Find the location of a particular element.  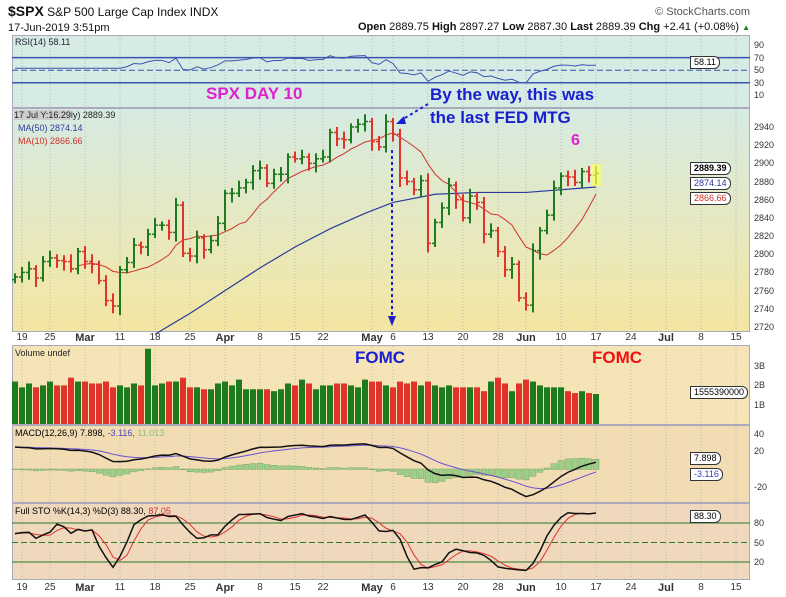

rsi-line is located at coordinates (306, 69).